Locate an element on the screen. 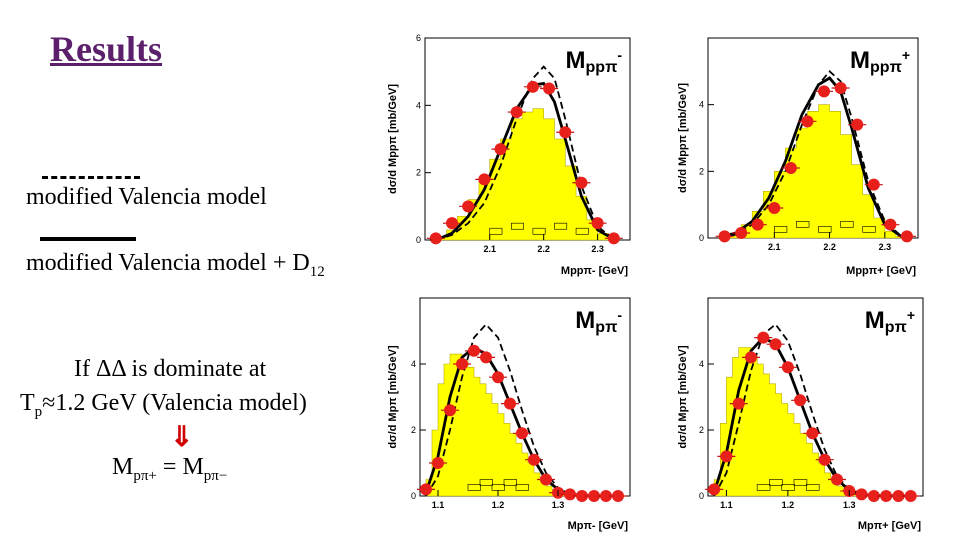  x-tick-label: 1.1 is located at coordinates (726, 505).